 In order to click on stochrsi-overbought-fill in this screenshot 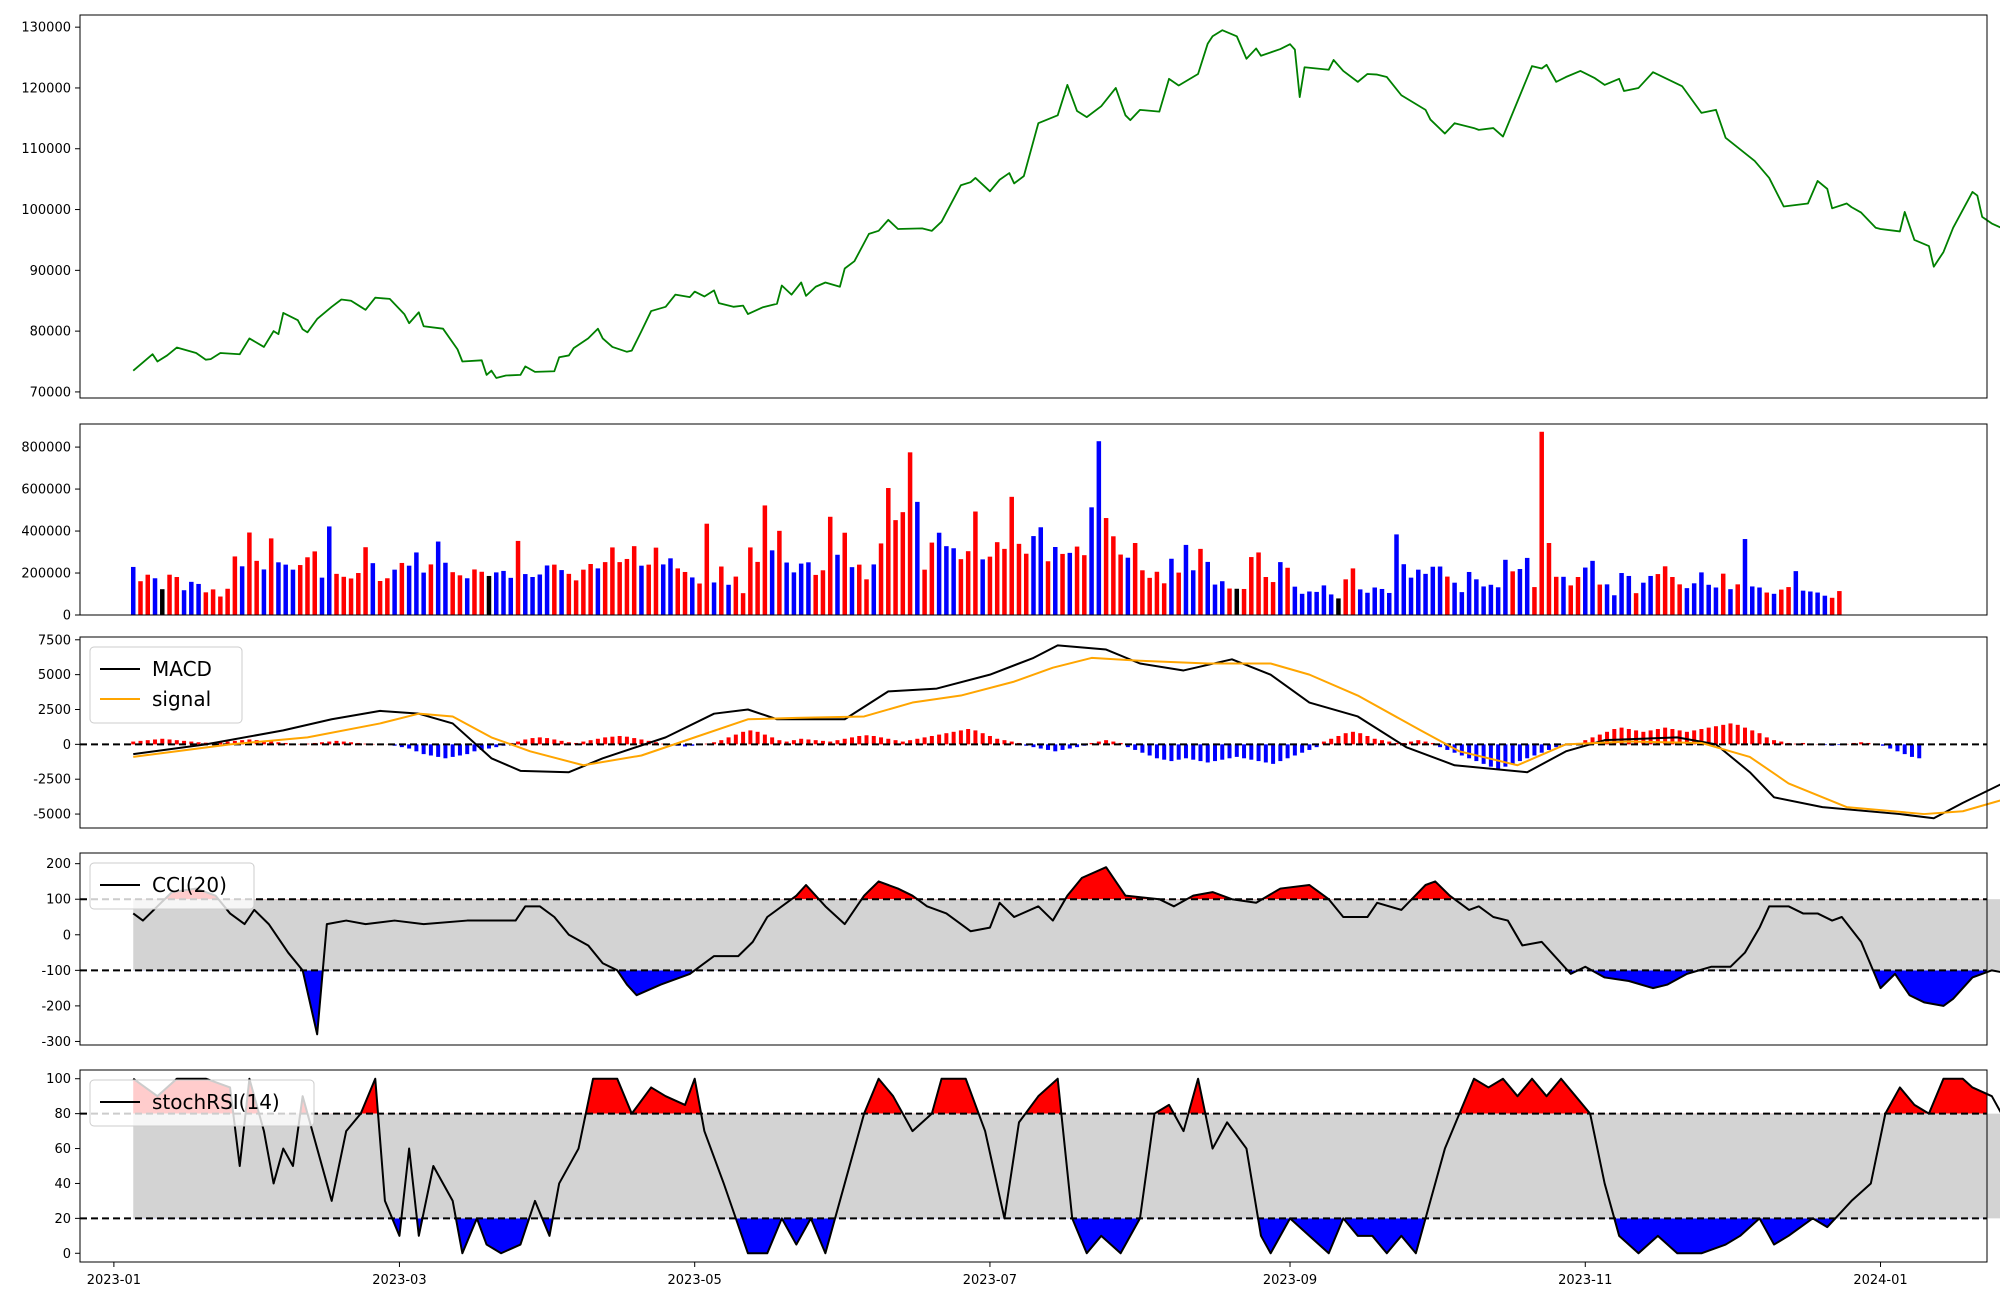, I will do `click(1060, 1096)`.